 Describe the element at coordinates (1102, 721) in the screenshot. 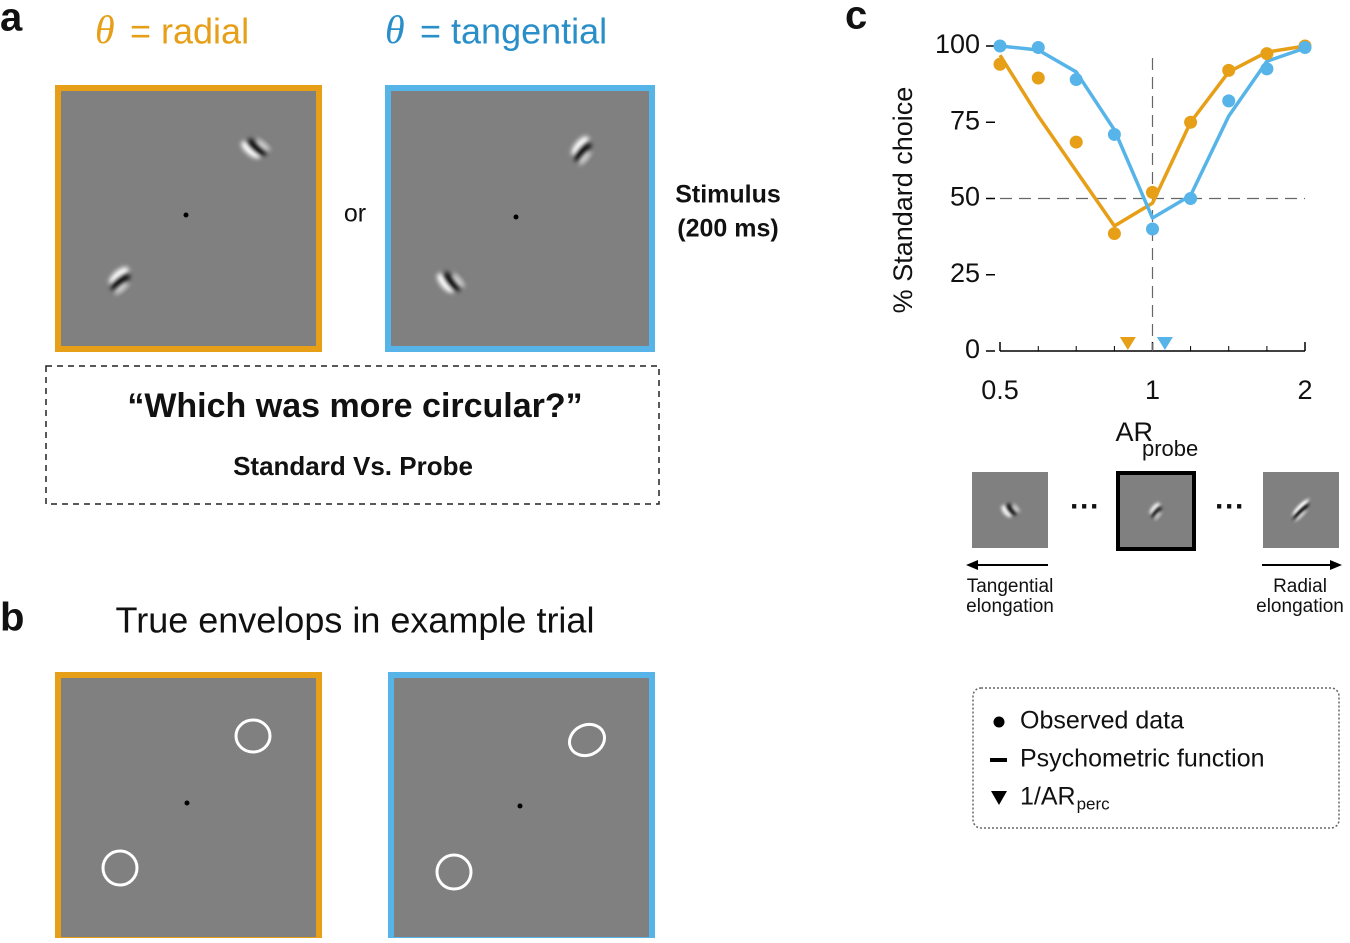

I see `legend-label: Observed data` at that location.